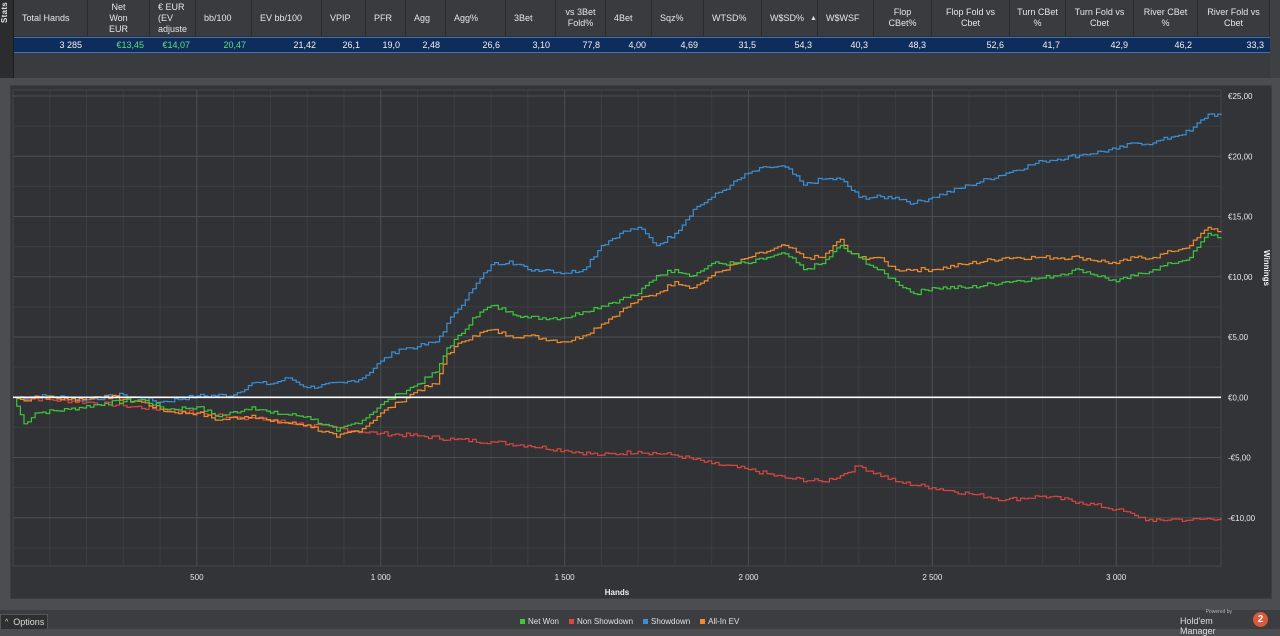 This screenshot has width=1280, height=636. Describe the element at coordinates (431, 45) in the screenshot. I see `stats-cell: 2,48` at that location.